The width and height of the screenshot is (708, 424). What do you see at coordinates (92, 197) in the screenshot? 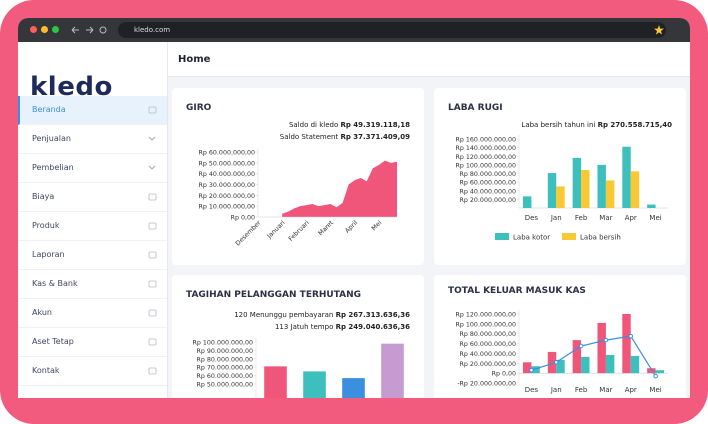
I see `menu-item: Biaya` at bounding box center [92, 197].